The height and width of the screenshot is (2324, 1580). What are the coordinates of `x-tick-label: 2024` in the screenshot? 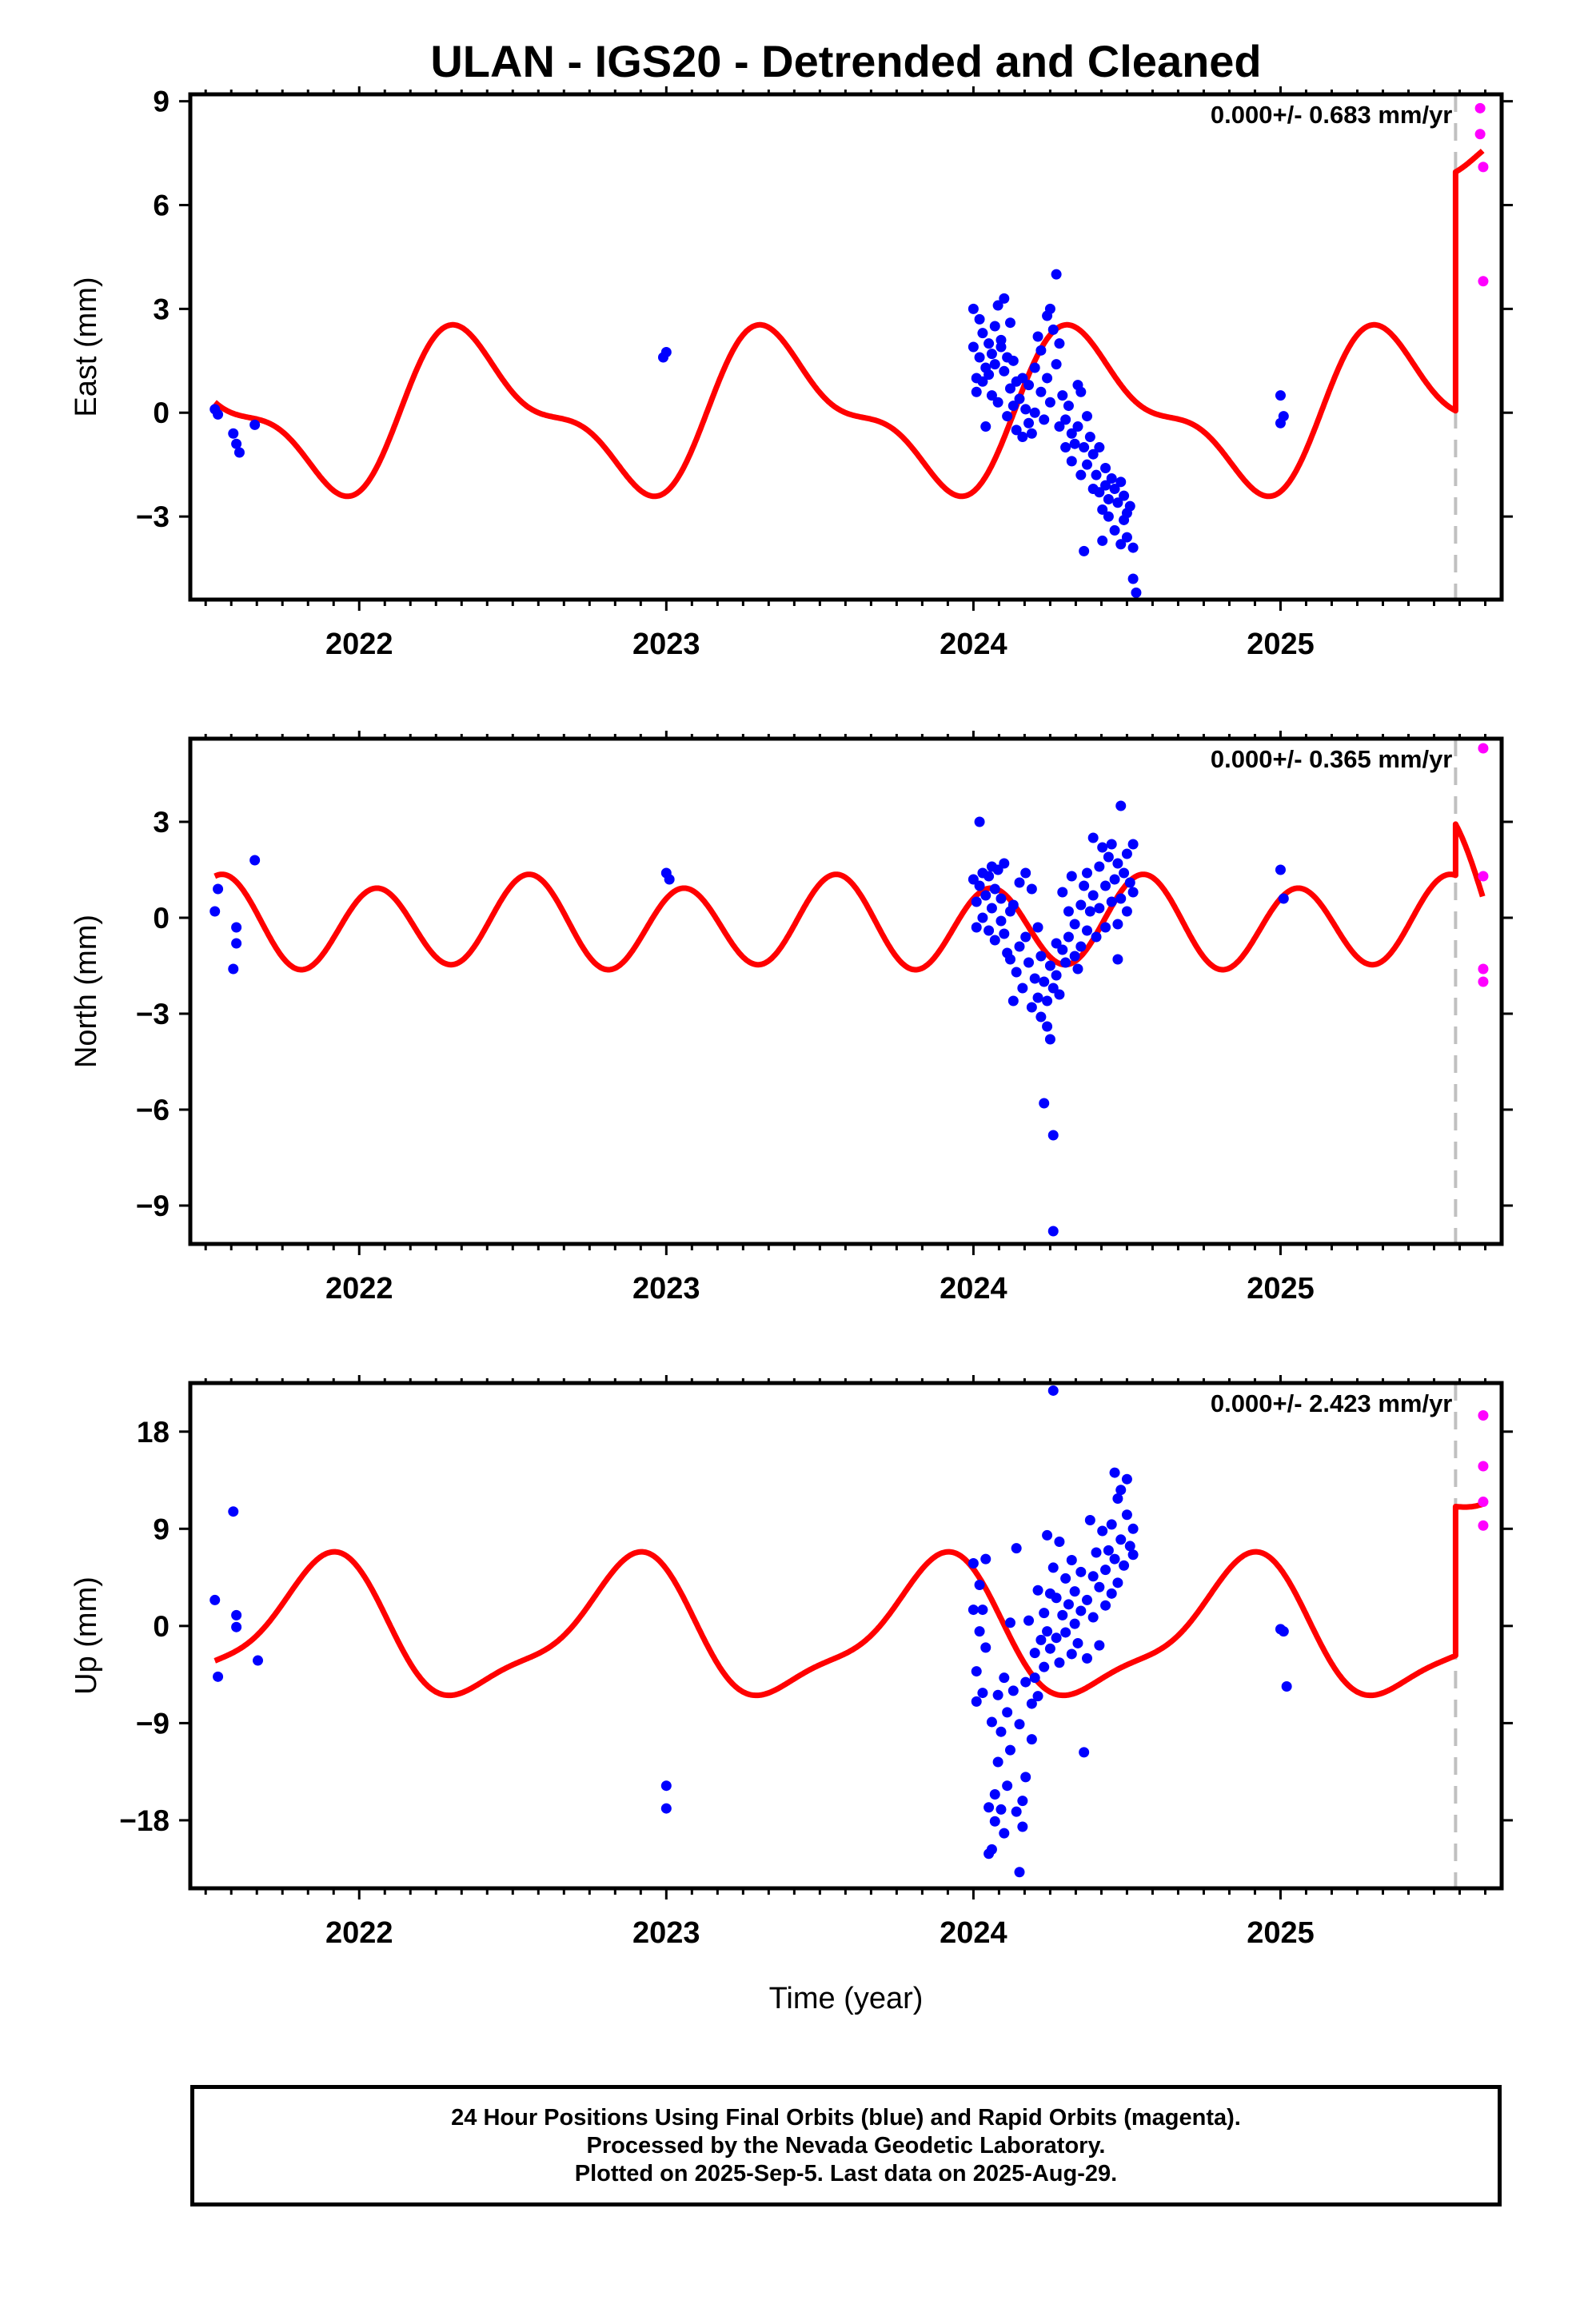 It's located at (973, 644).